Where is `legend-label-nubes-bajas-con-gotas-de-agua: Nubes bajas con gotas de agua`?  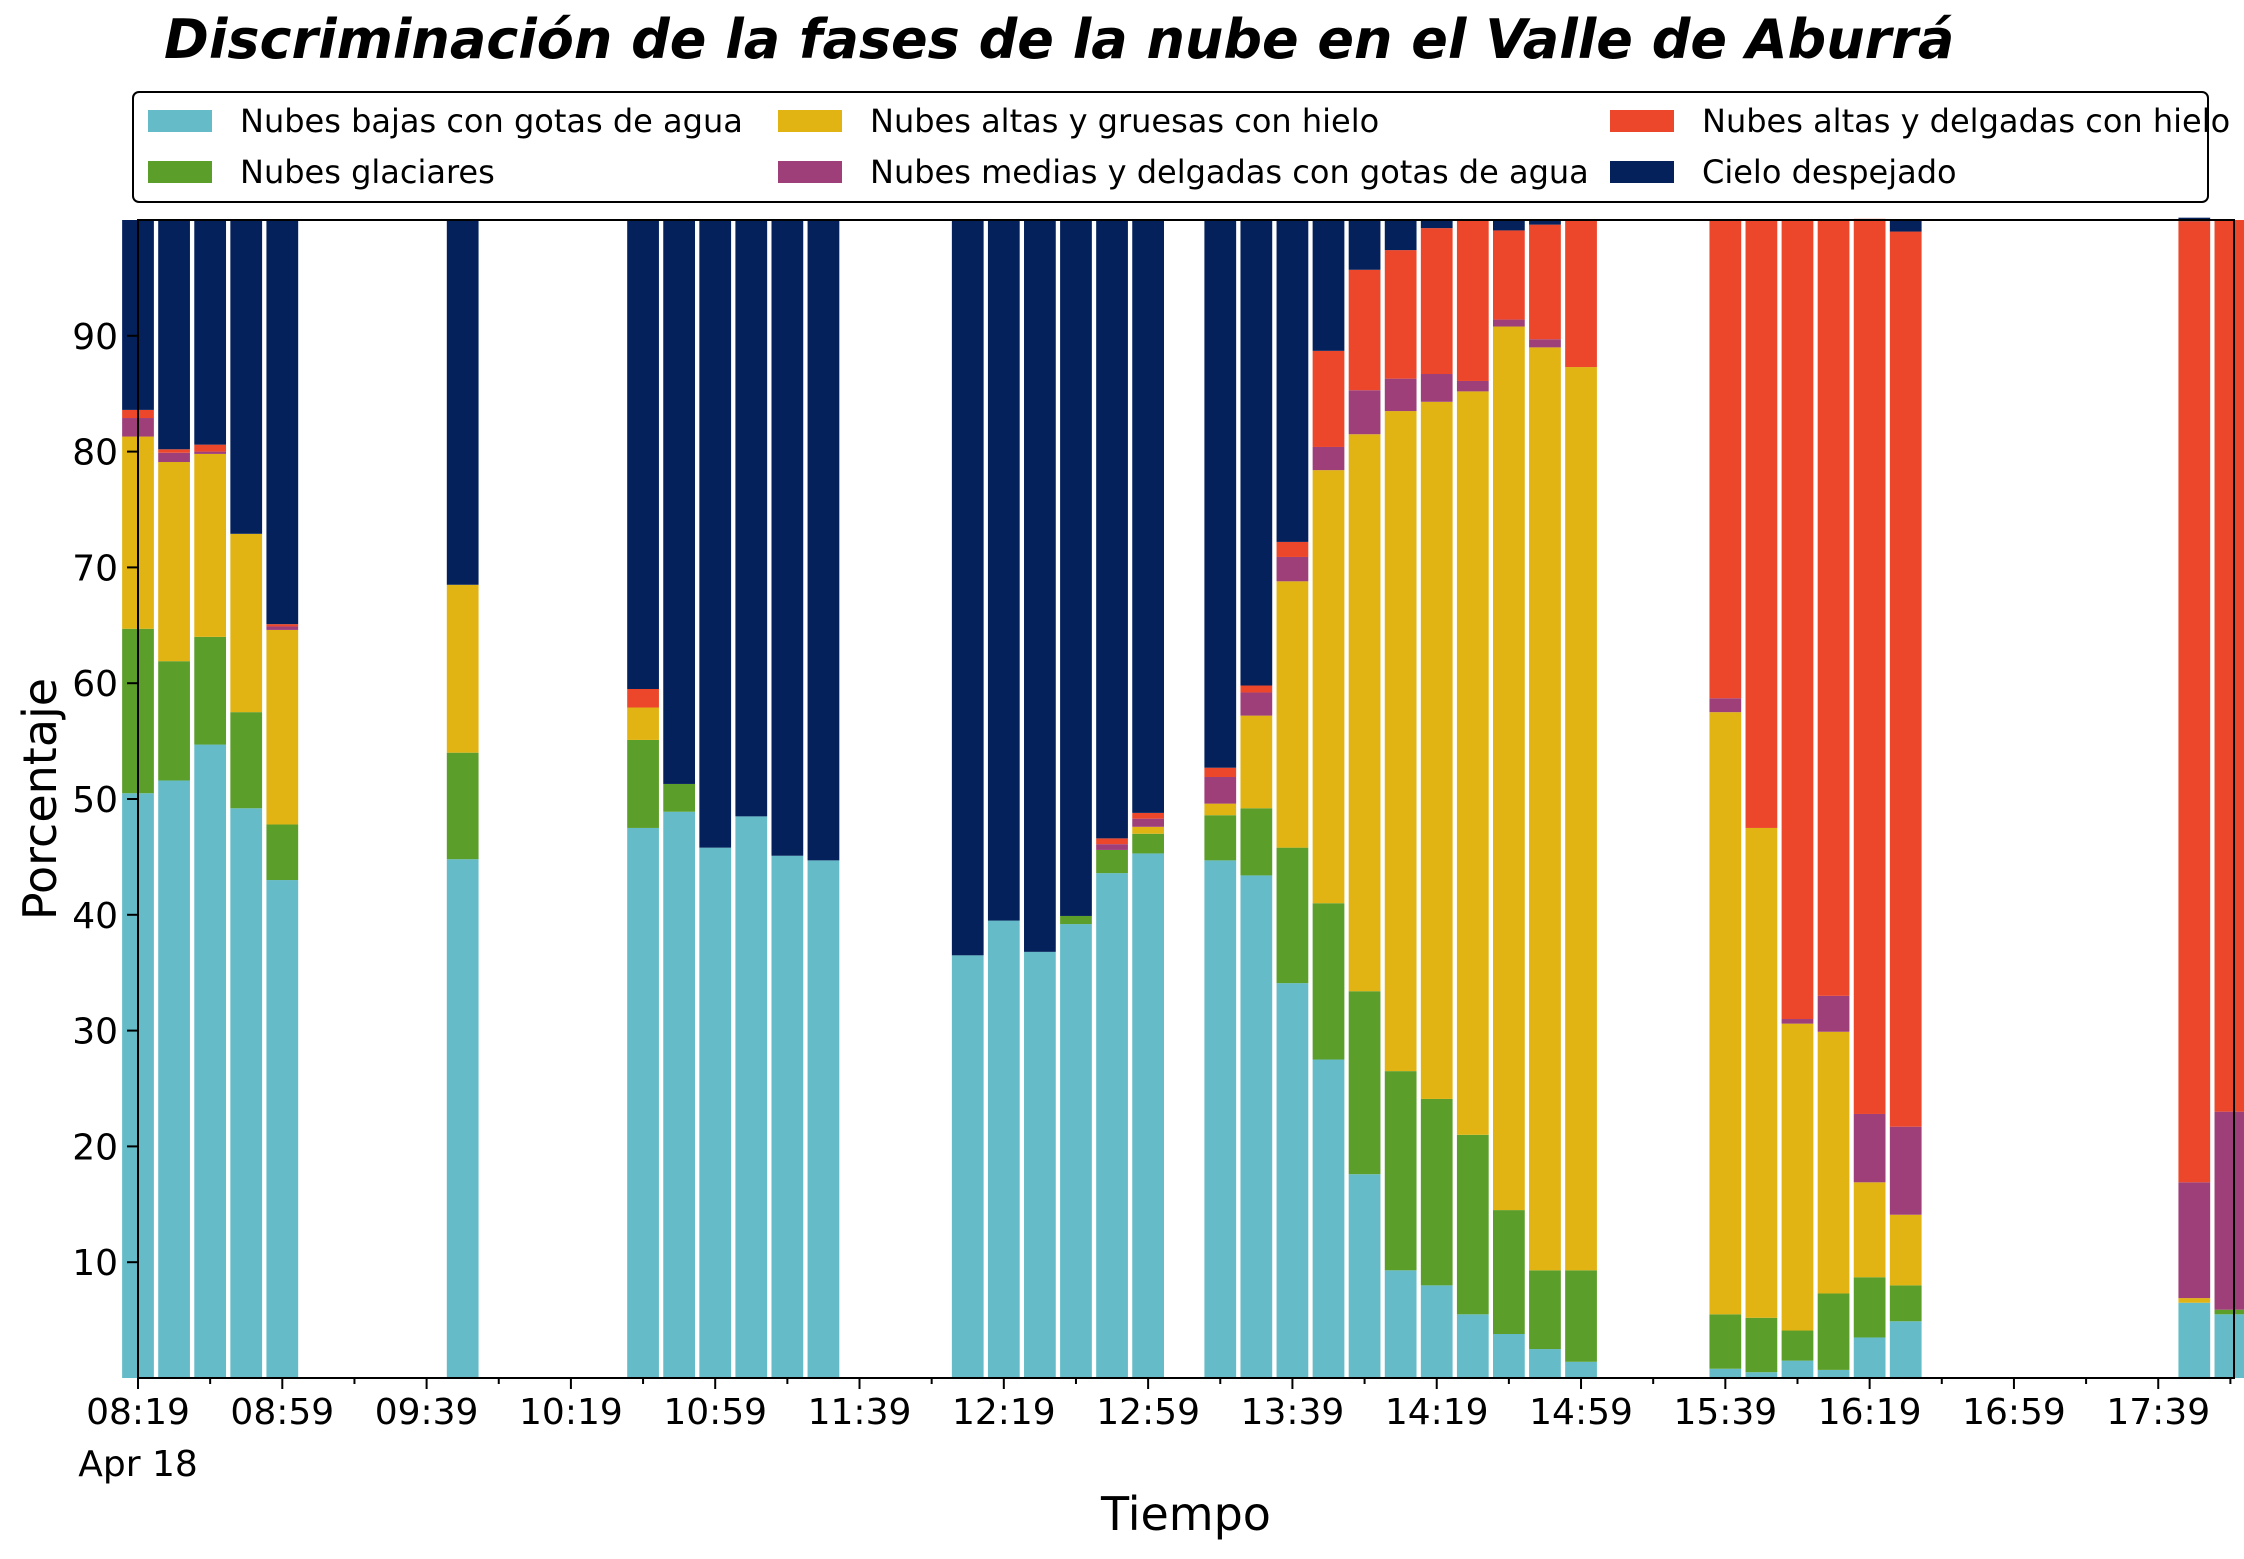 legend-label-nubes-bajas-con-gotas-de-agua: Nubes bajas con gotas de agua is located at coordinates (491, 121).